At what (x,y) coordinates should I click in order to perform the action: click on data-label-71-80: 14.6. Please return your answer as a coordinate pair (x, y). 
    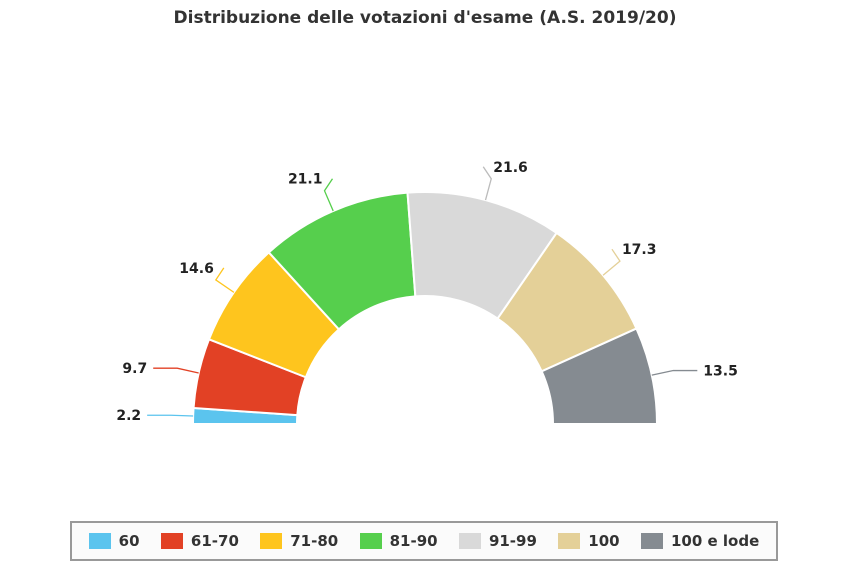
    Looking at the image, I should click on (196, 269).